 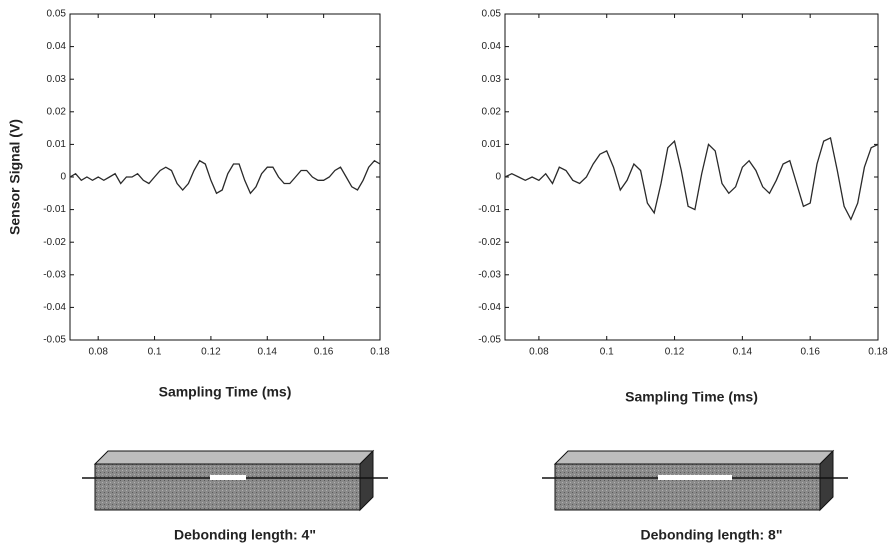 What do you see at coordinates (235, 480) in the screenshot?
I see `beam-left` at bounding box center [235, 480].